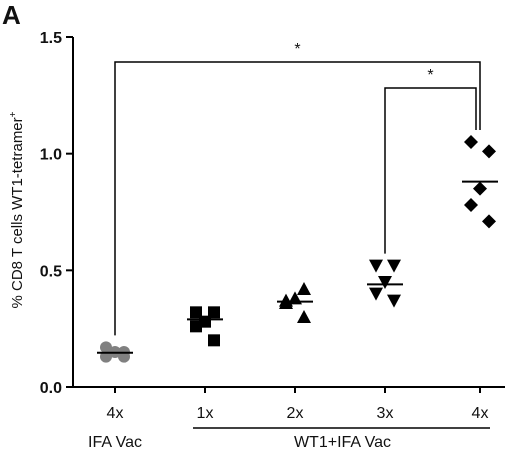 Image resolution: width=520 pixels, height=453 pixels. What do you see at coordinates (385, 413) in the screenshot?
I see `x-tick-label: 3x` at bounding box center [385, 413].